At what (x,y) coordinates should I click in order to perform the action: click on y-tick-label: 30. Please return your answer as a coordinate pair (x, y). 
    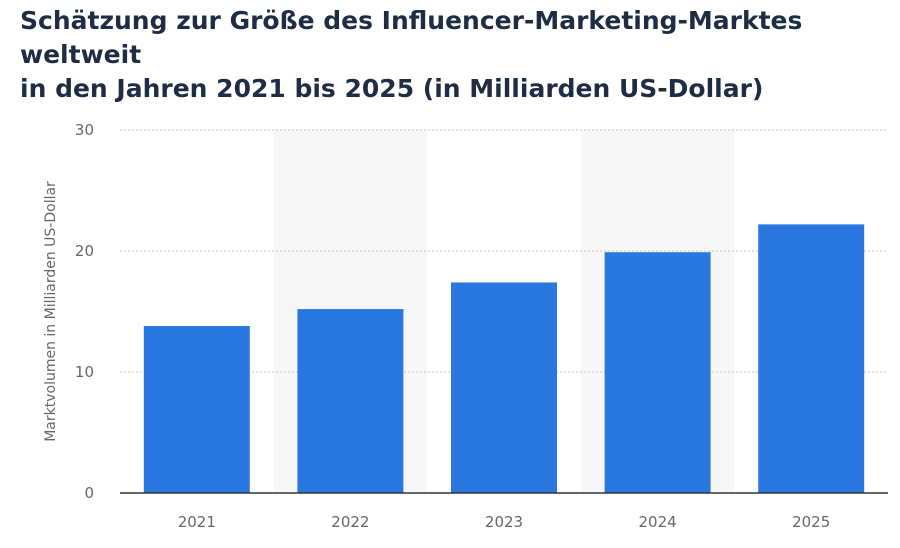
    Looking at the image, I should click on (84, 130).